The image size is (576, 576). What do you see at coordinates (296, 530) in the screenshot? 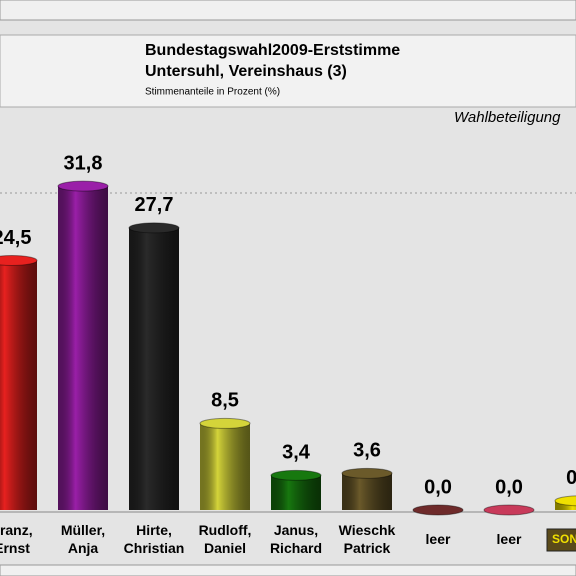
I see `x-tick-line: Janus,` at bounding box center [296, 530].